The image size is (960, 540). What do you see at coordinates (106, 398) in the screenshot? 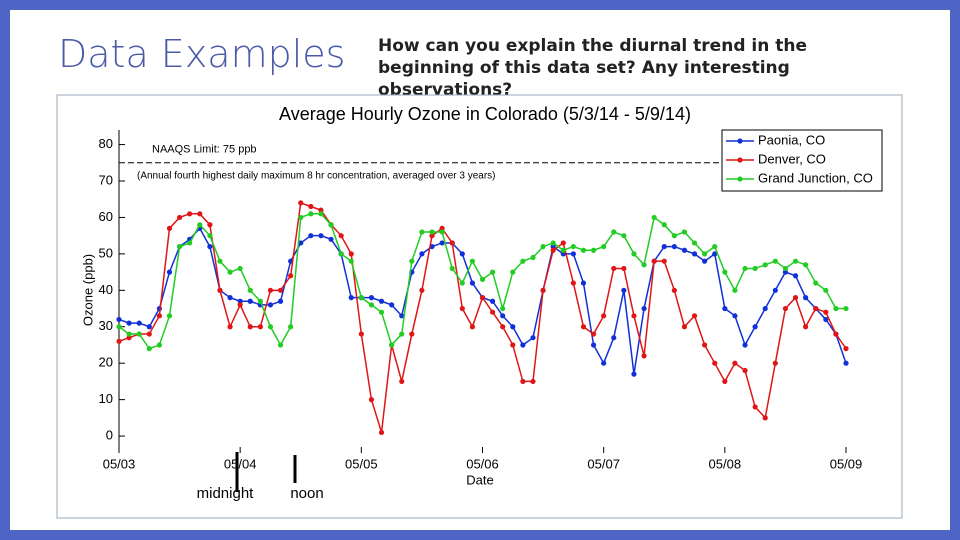
I see `y-tick-label: 10` at bounding box center [106, 398].